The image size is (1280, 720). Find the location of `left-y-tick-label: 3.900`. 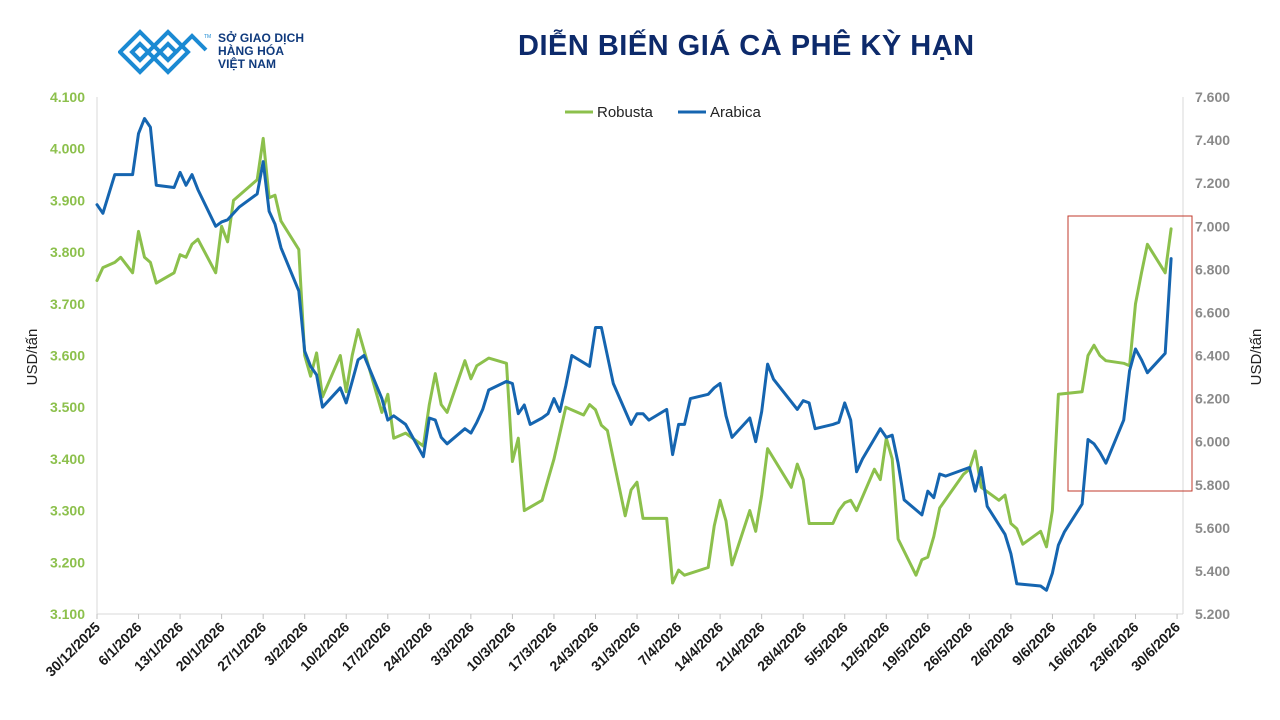

left-y-tick-label: 3.900 is located at coordinates (67, 200).